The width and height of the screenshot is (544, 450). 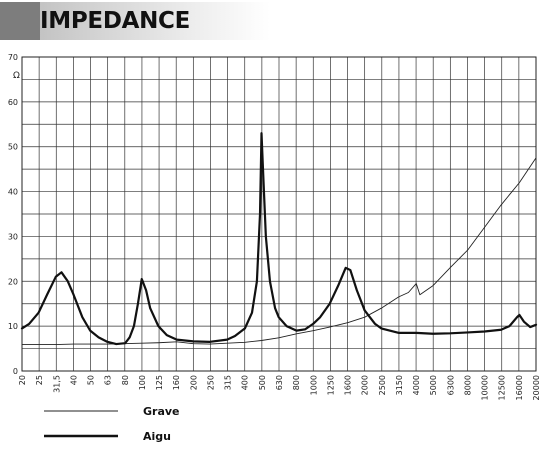 I want to click on y-axis-tick-labels: 0 10 20 30 40 50 60 70, so click(x=13, y=214).